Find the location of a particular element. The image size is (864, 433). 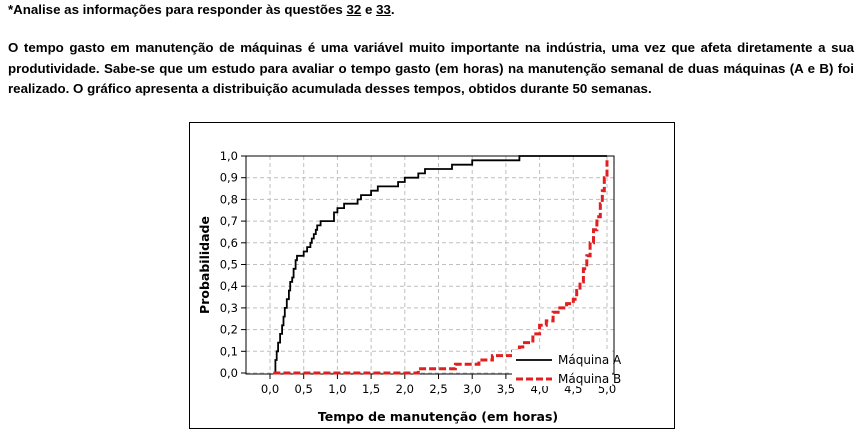

y-tick-label: 0,2 is located at coordinates (229, 330).